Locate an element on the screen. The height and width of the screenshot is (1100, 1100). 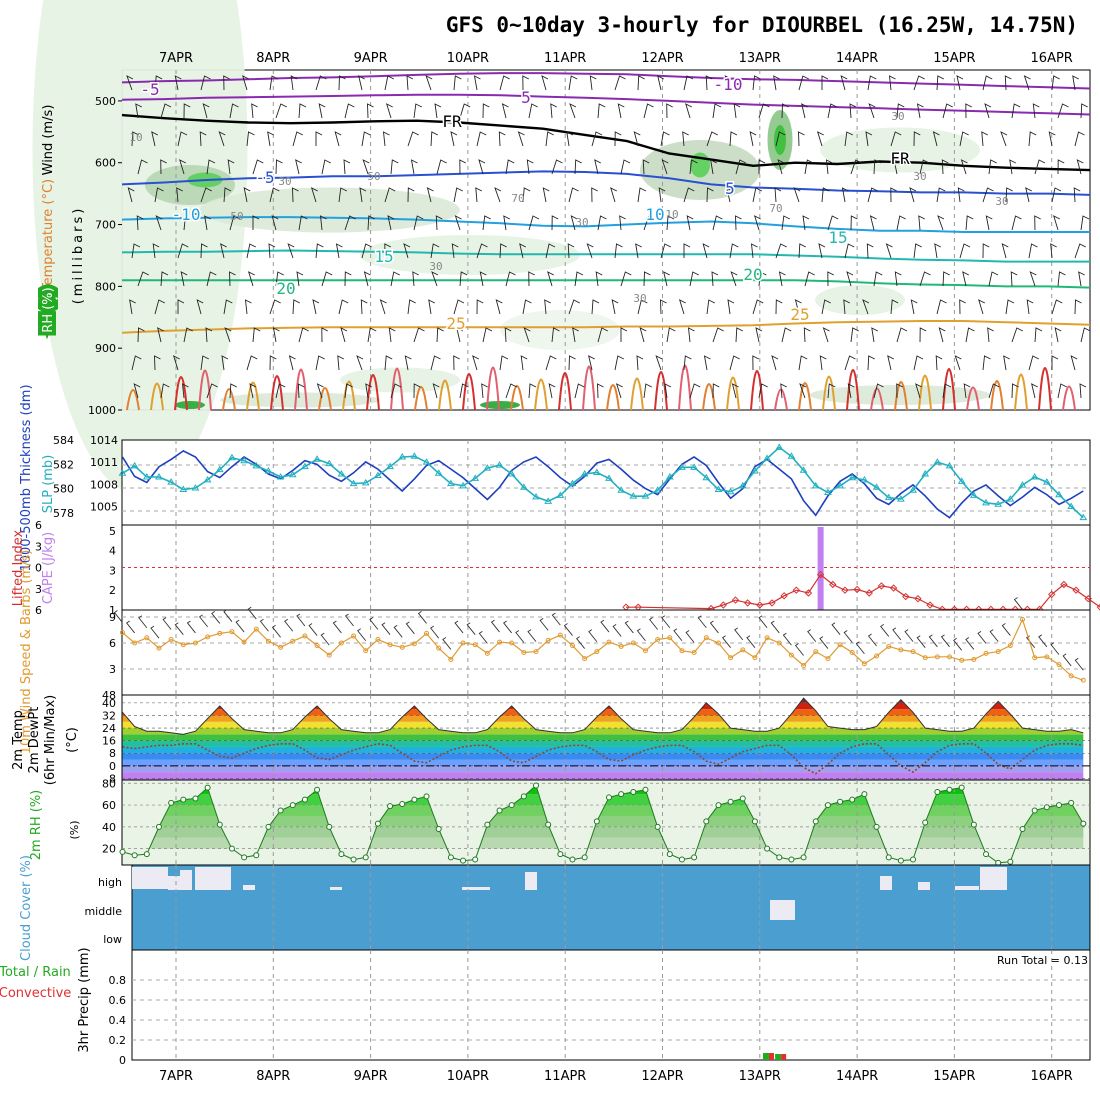
temp-band is located at coordinates (603, 731).